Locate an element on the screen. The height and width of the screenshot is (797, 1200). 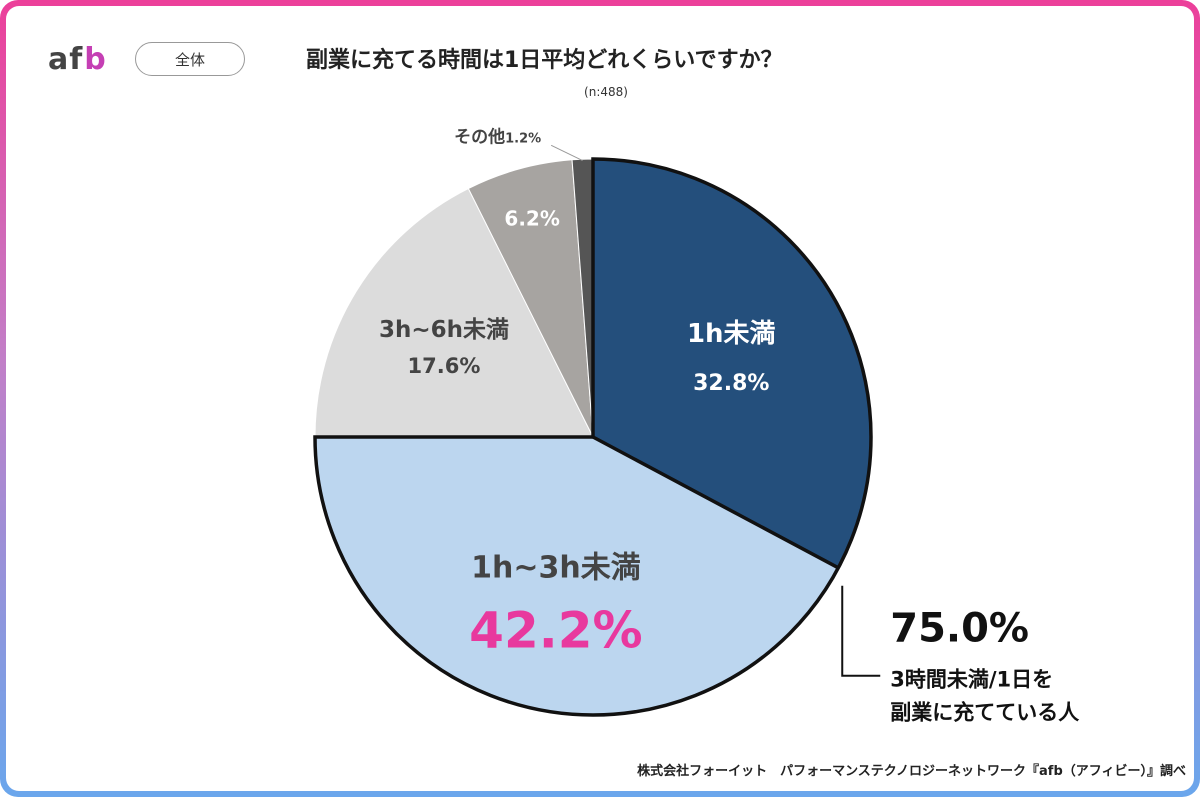
slice-value-4: 1.2% is located at coordinates (523, 138).